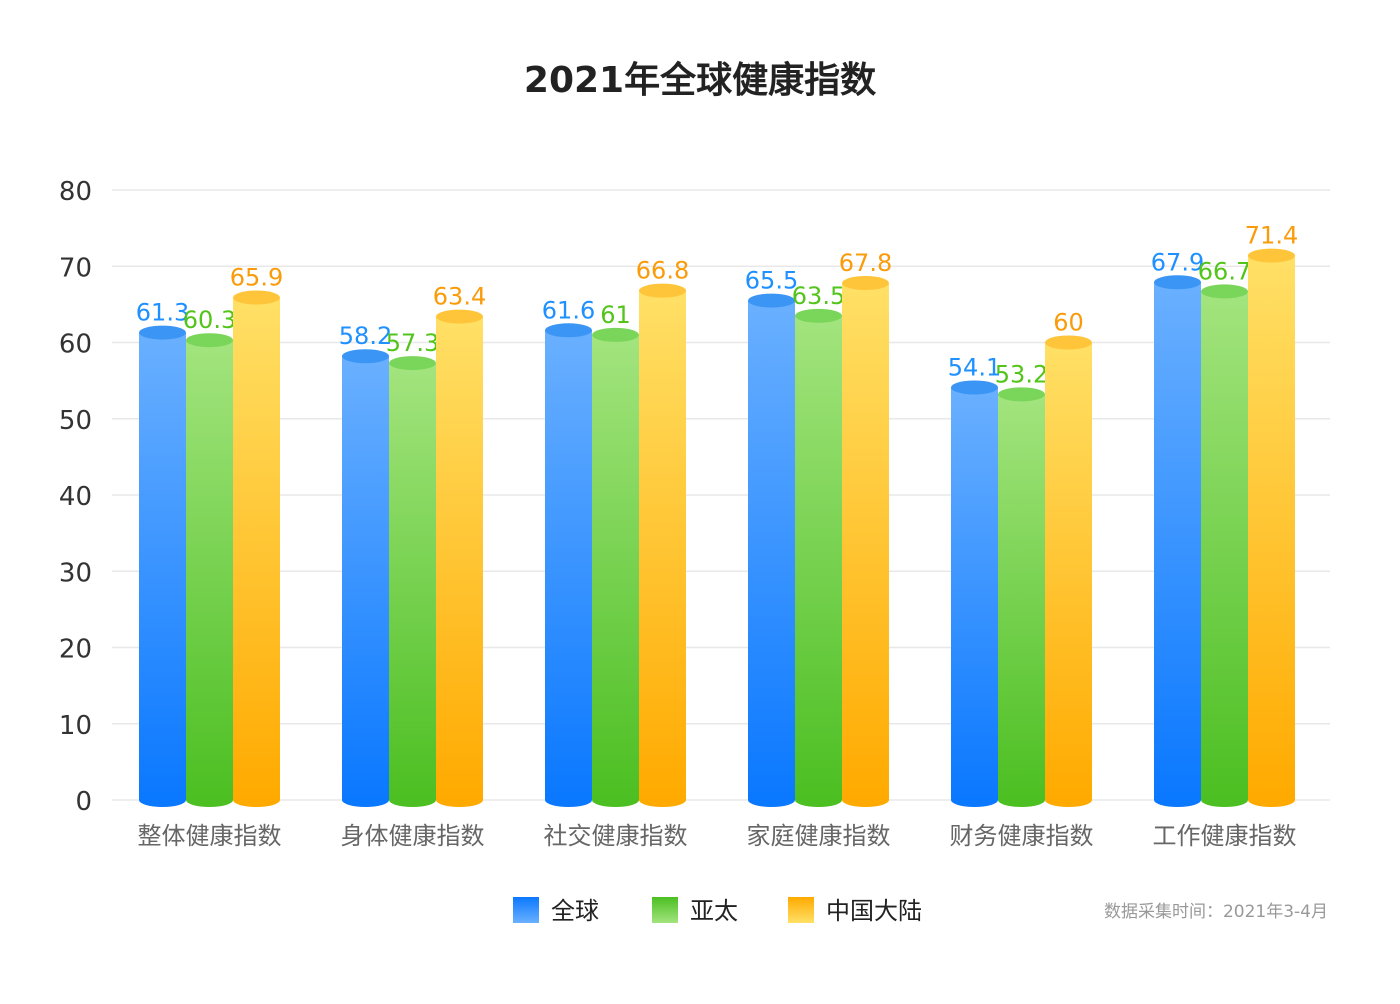 Image resolution: width=1400 pixels, height=1004 pixels. What do you see at coordinates (83, 802) in the screenshot?
I see `y-tick-label: 0` at bounding box center [83, 802].